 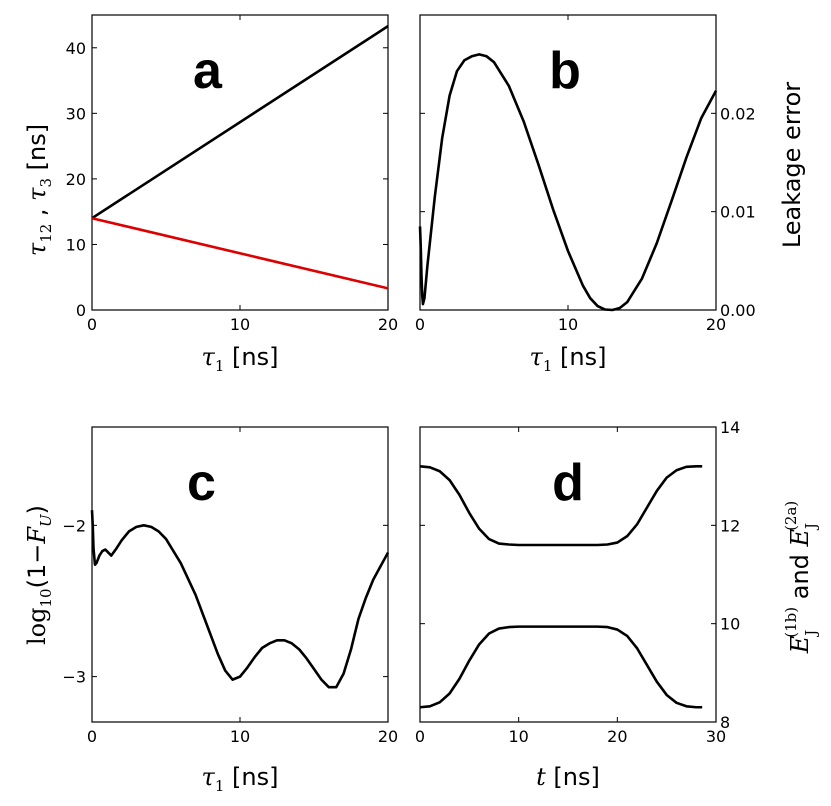 I want to click on panel-a-ytick-label: 40, so click(x=76, y=48).